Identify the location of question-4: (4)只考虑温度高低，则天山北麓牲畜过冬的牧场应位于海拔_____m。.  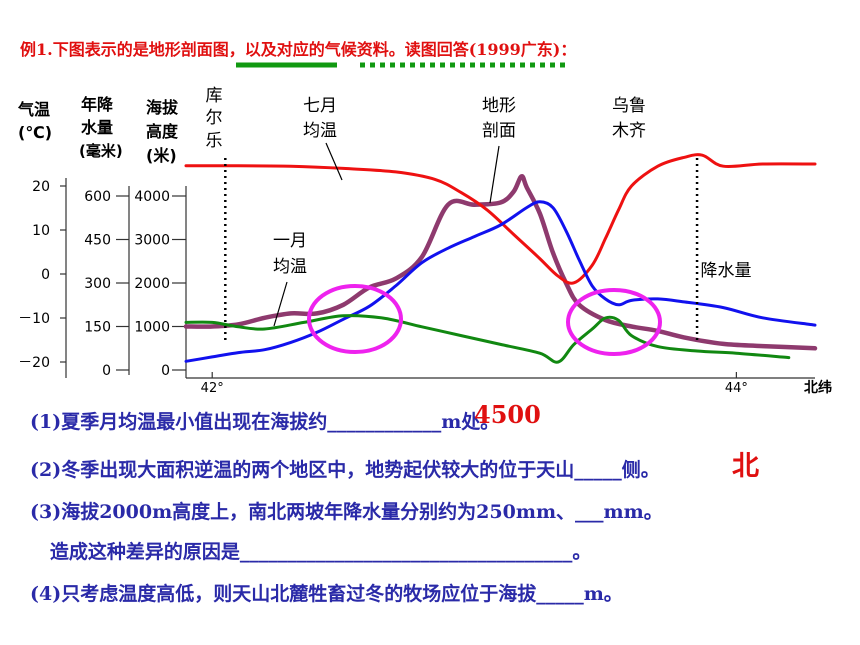
(326, 594).